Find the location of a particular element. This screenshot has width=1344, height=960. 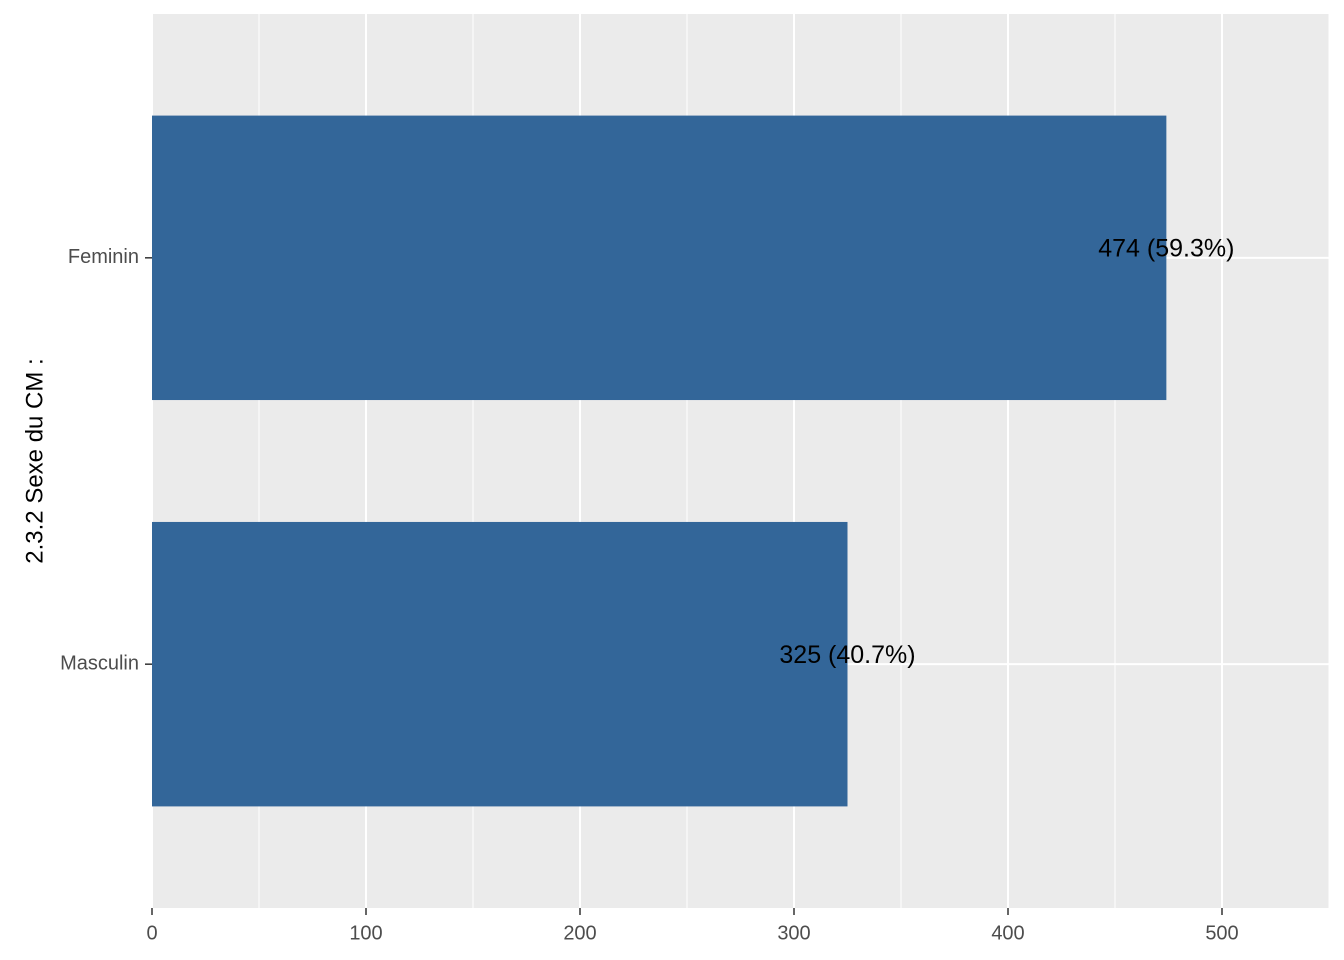

x-tick-label: 200 is located at coordinates (579, 933).